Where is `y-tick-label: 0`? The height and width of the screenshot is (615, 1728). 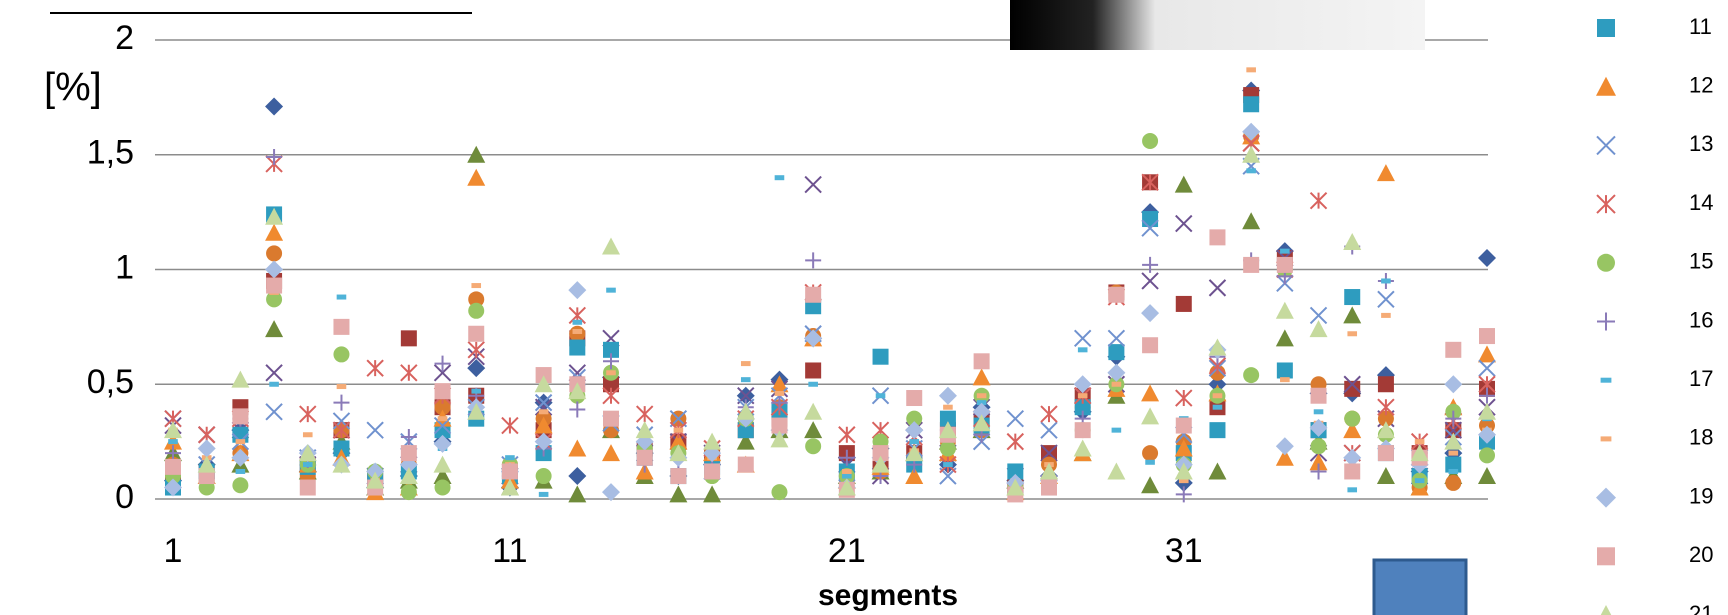 y-tick-label: 0 is located at coordinates (124, 497).